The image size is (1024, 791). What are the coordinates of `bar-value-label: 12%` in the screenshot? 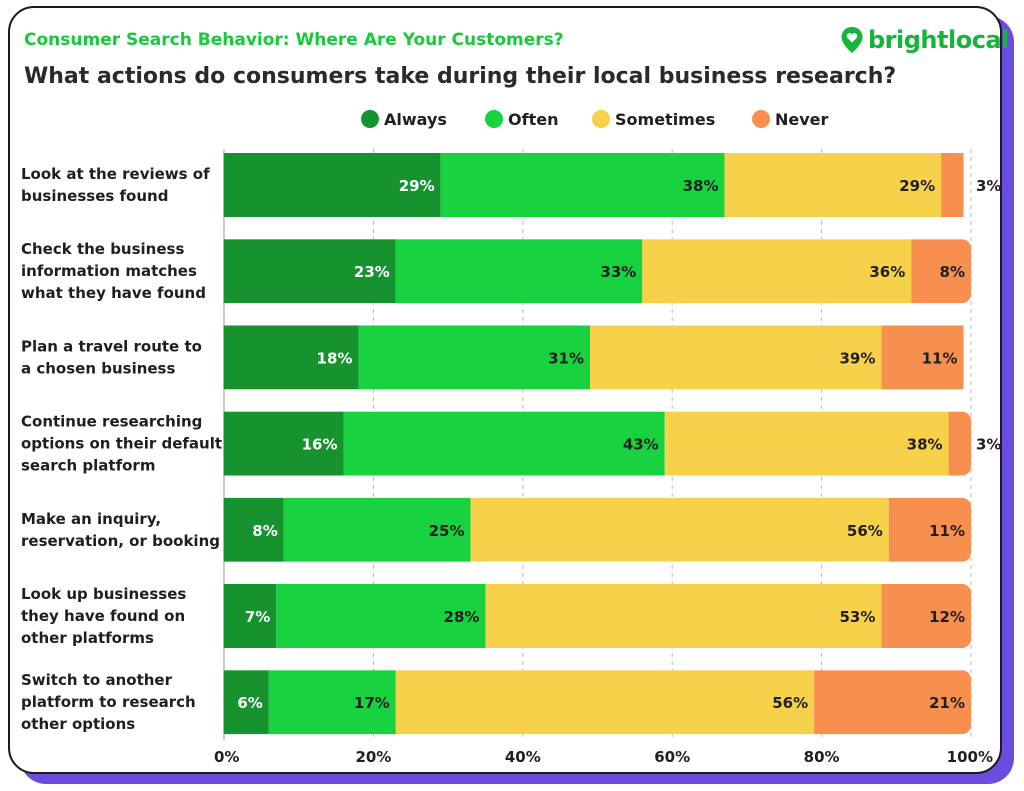 It's located at (947, 617).